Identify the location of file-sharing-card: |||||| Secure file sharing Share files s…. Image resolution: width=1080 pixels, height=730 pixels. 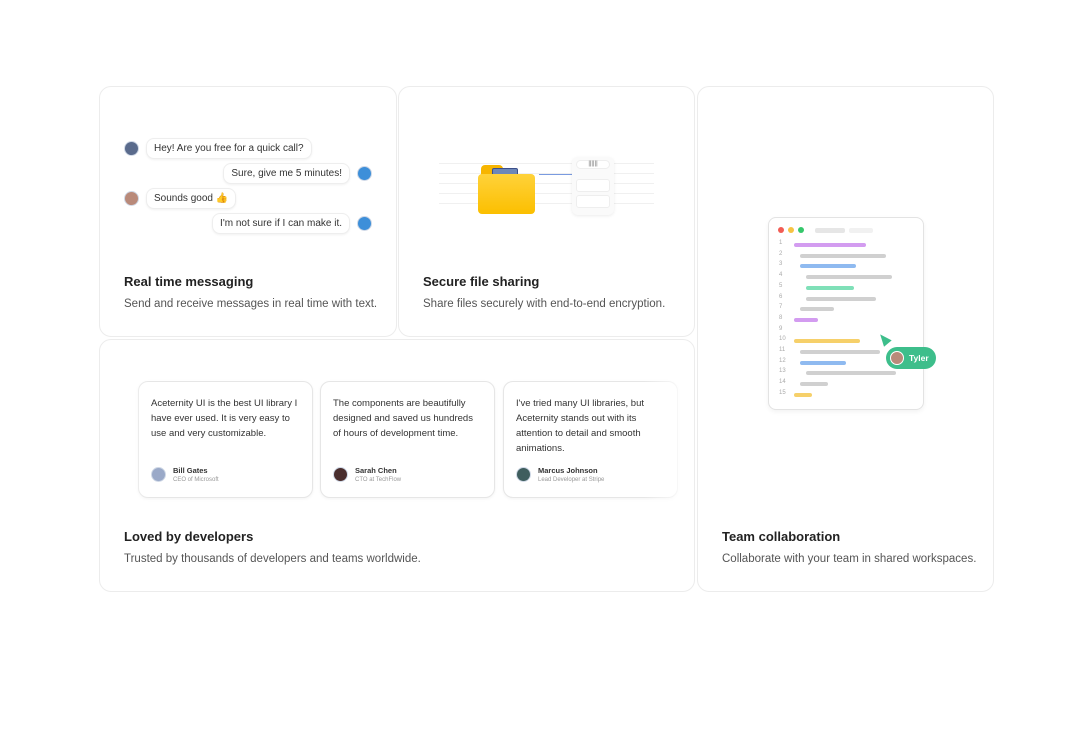
(546, 211).